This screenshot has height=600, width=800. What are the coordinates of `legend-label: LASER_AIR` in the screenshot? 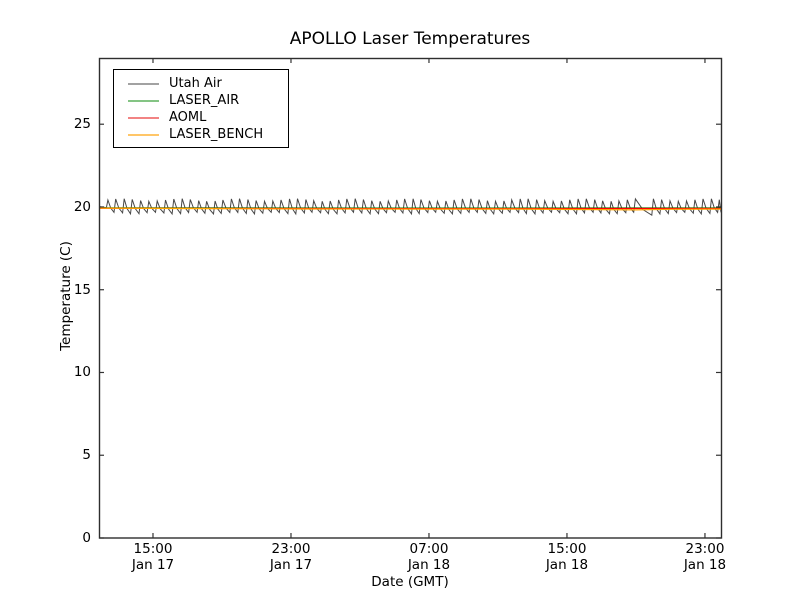 It's located at (204, 100).